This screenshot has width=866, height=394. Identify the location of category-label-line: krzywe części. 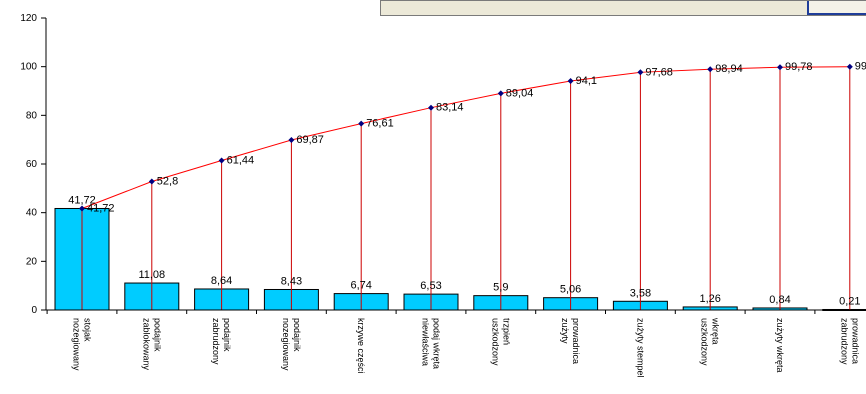
(361, 346).